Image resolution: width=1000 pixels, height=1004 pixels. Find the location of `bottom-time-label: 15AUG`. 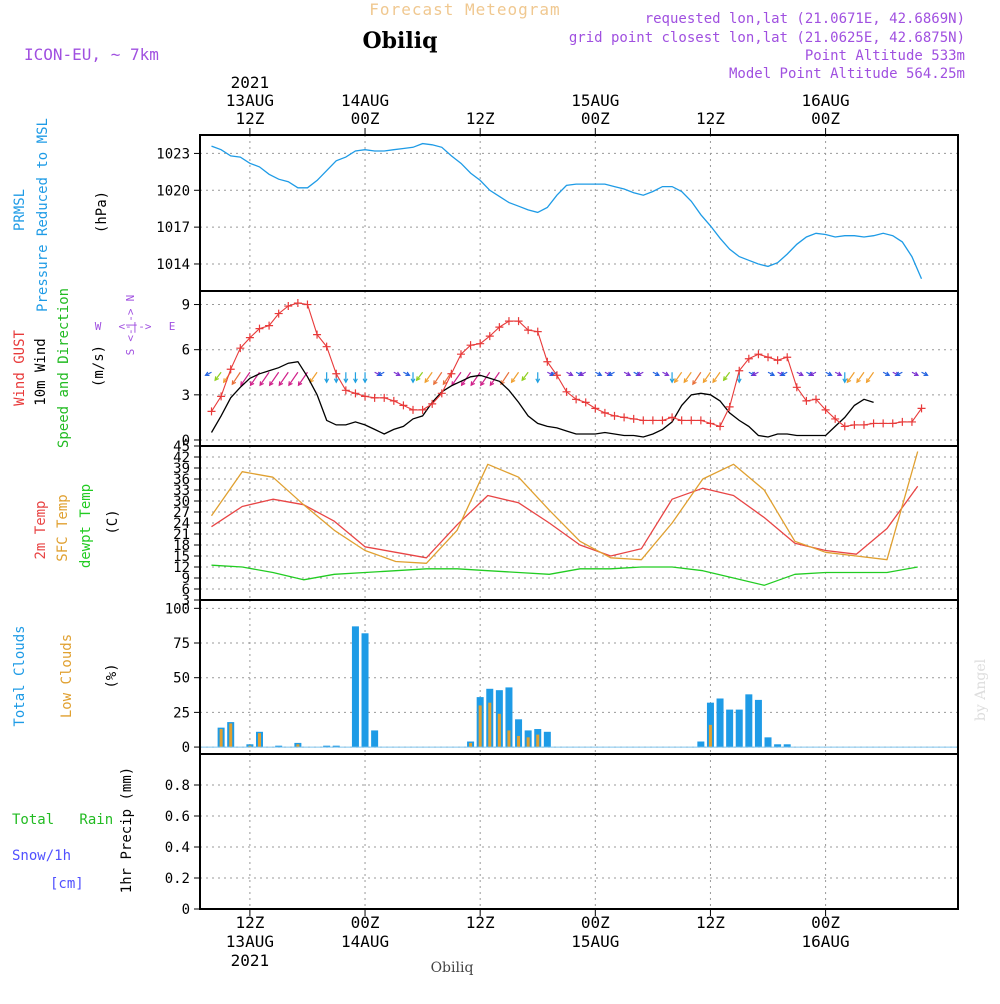

bottom-time-label: 15AUG is located at coordinates (595, 941).